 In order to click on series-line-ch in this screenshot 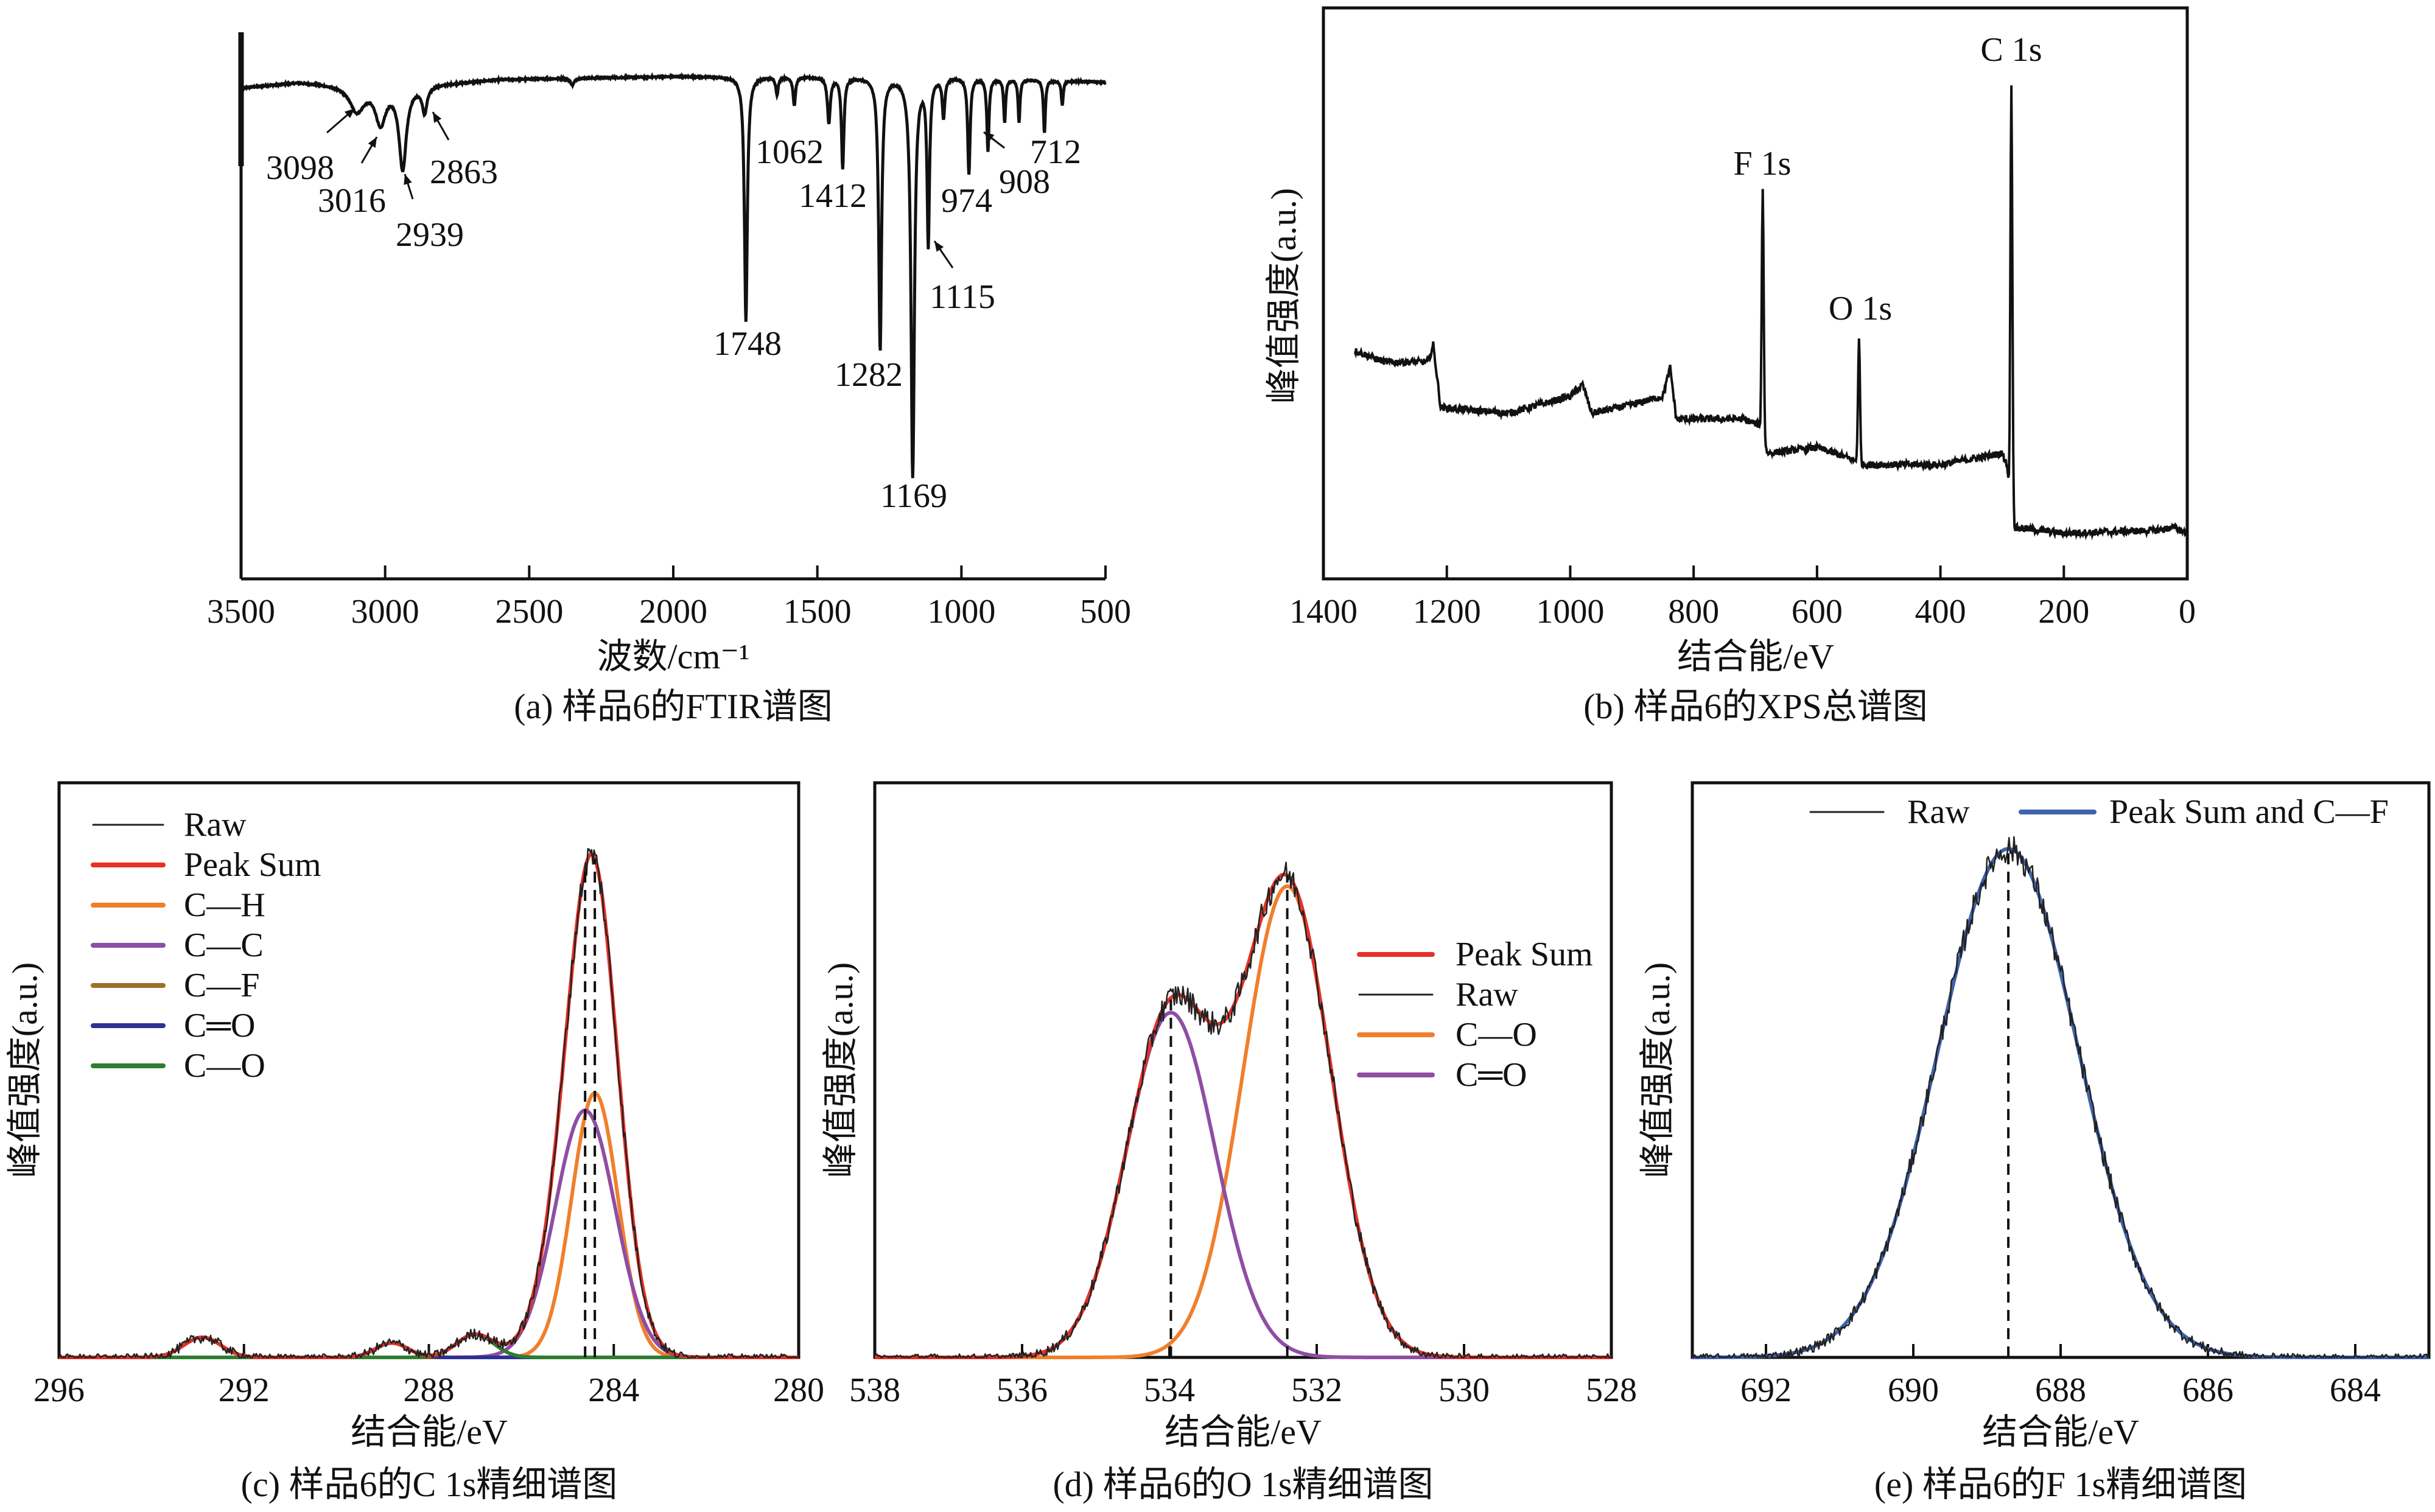, I will do `click(428, 1225)`.